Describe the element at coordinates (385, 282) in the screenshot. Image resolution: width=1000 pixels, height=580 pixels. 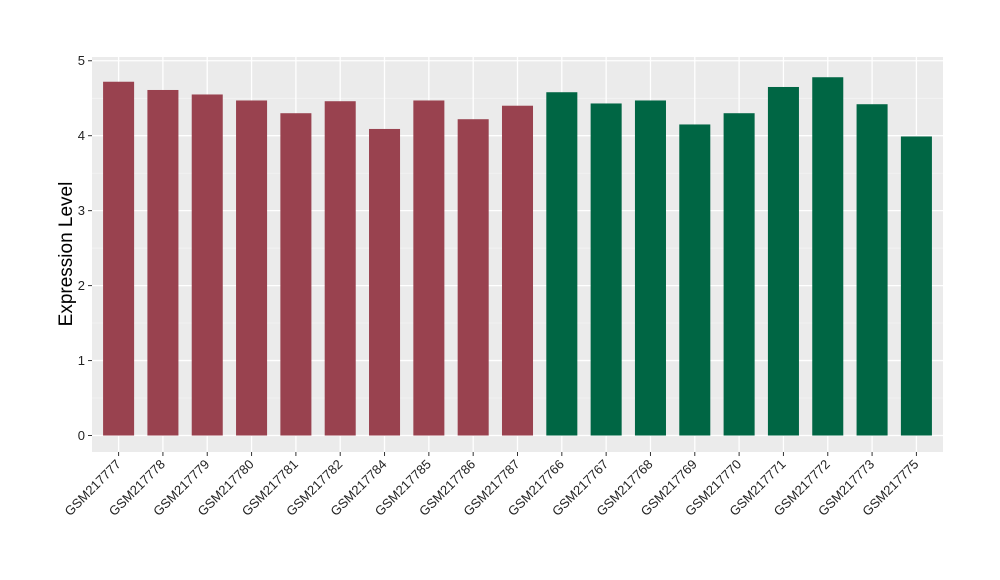
I see `bar-GSM217784` at that location.